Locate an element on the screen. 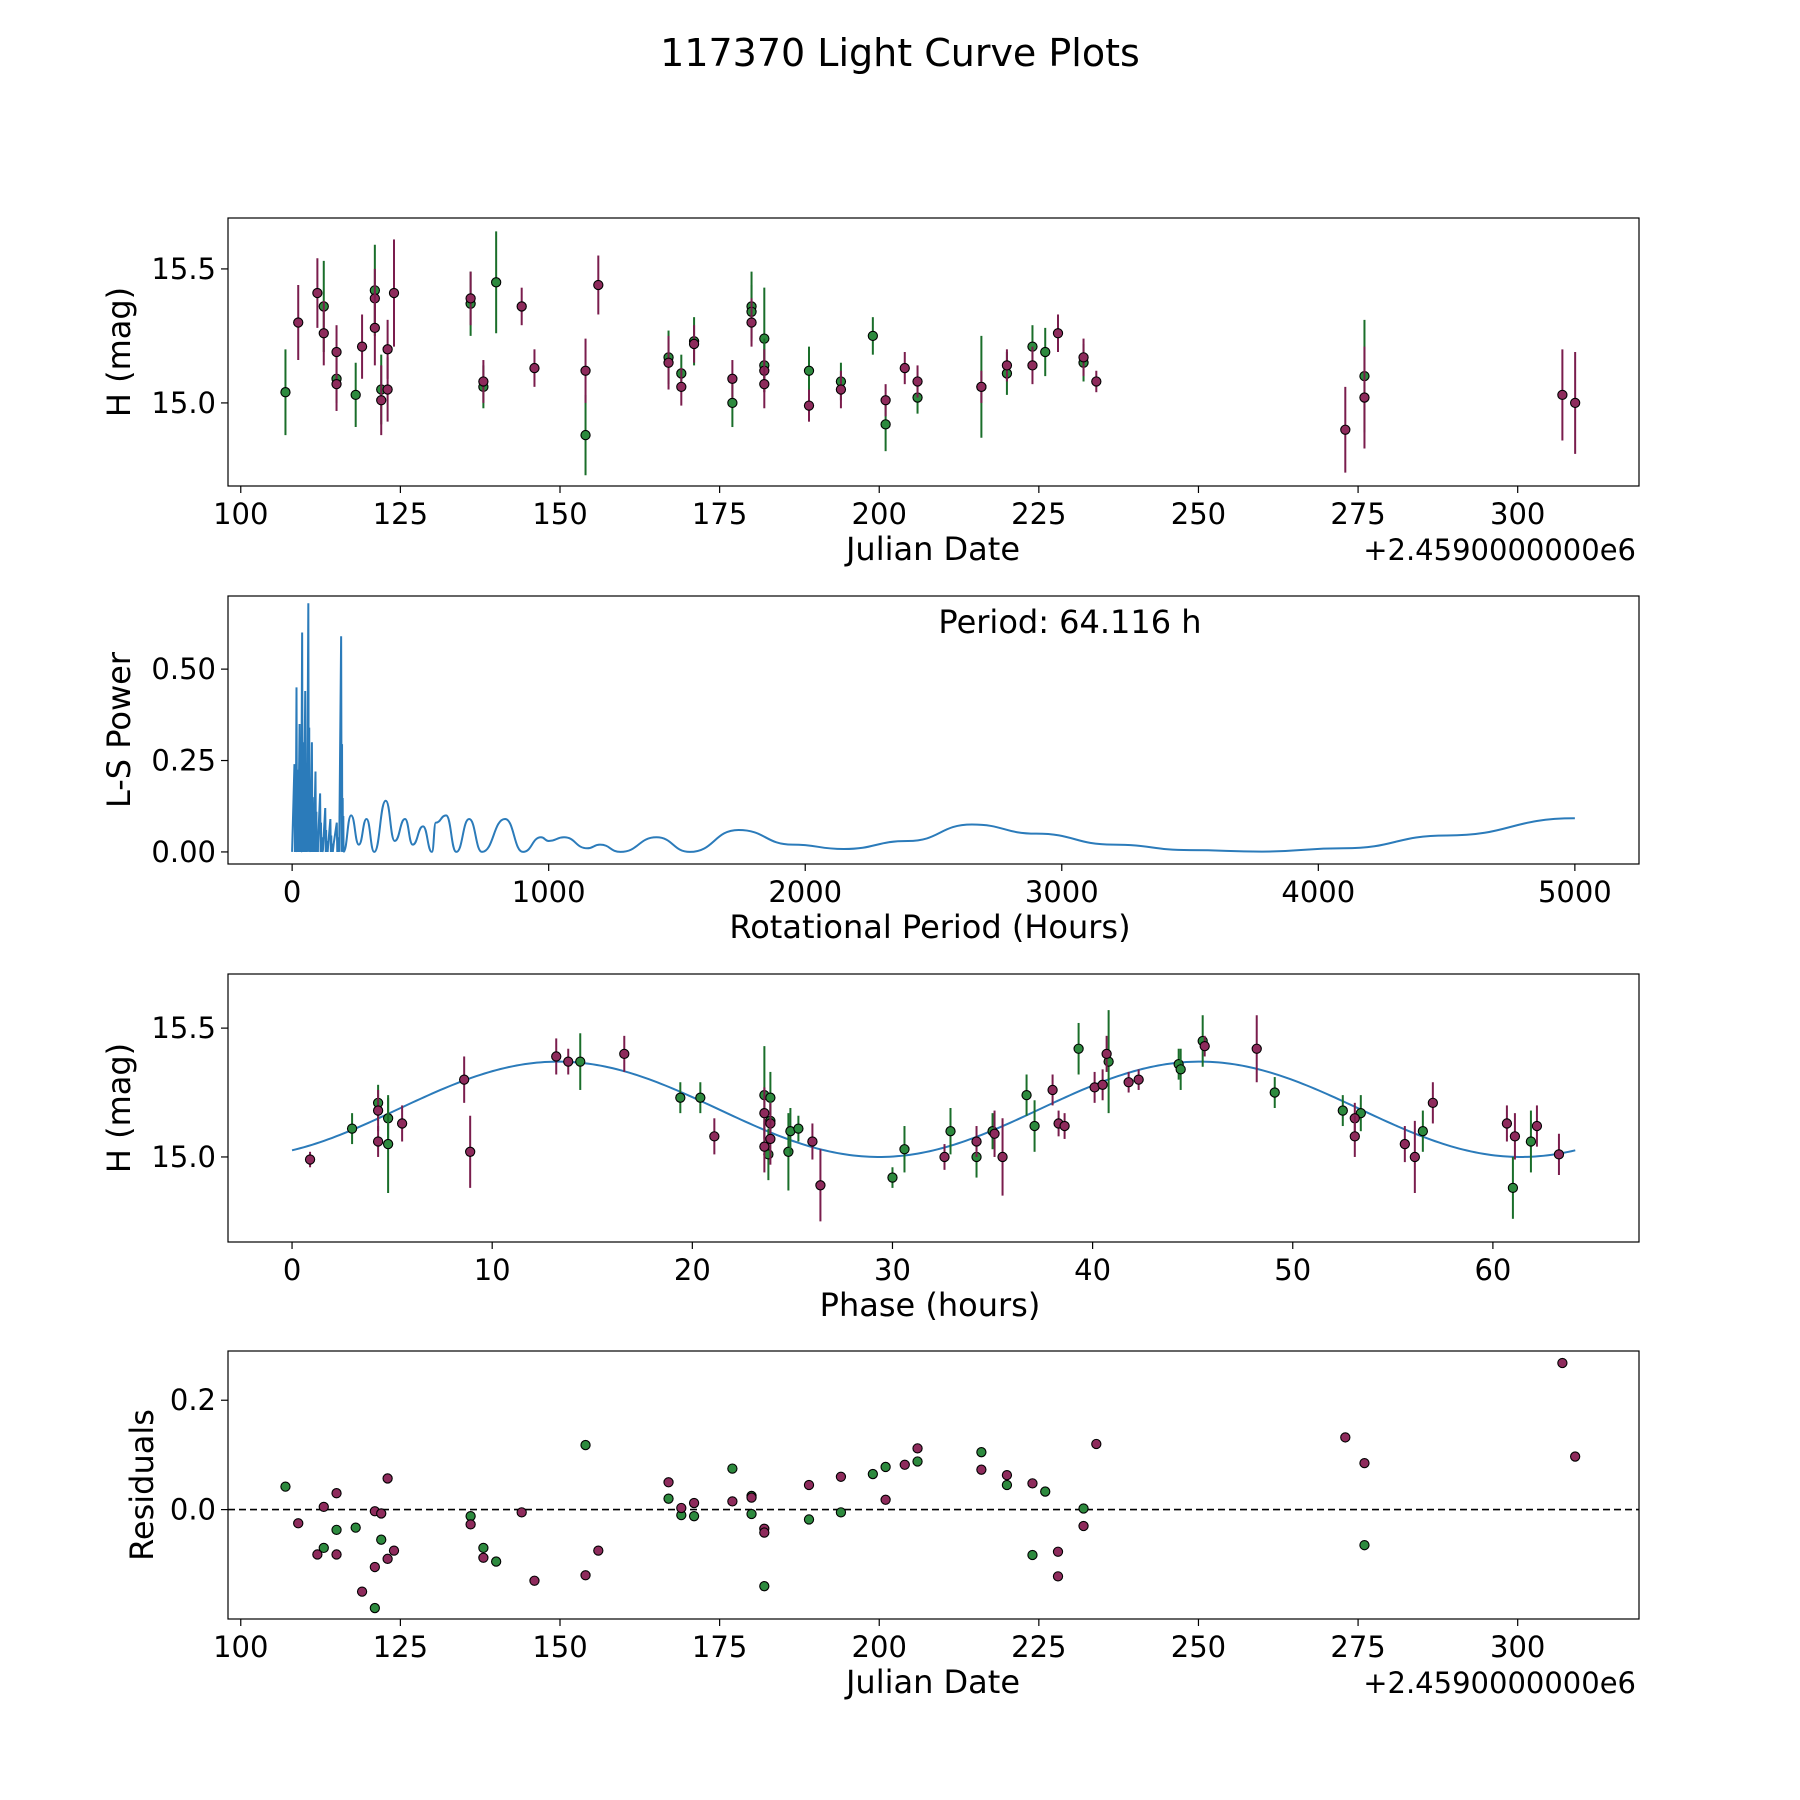  lightcurve-ytick-label: 15.5 is located at coordinates (183, 269).